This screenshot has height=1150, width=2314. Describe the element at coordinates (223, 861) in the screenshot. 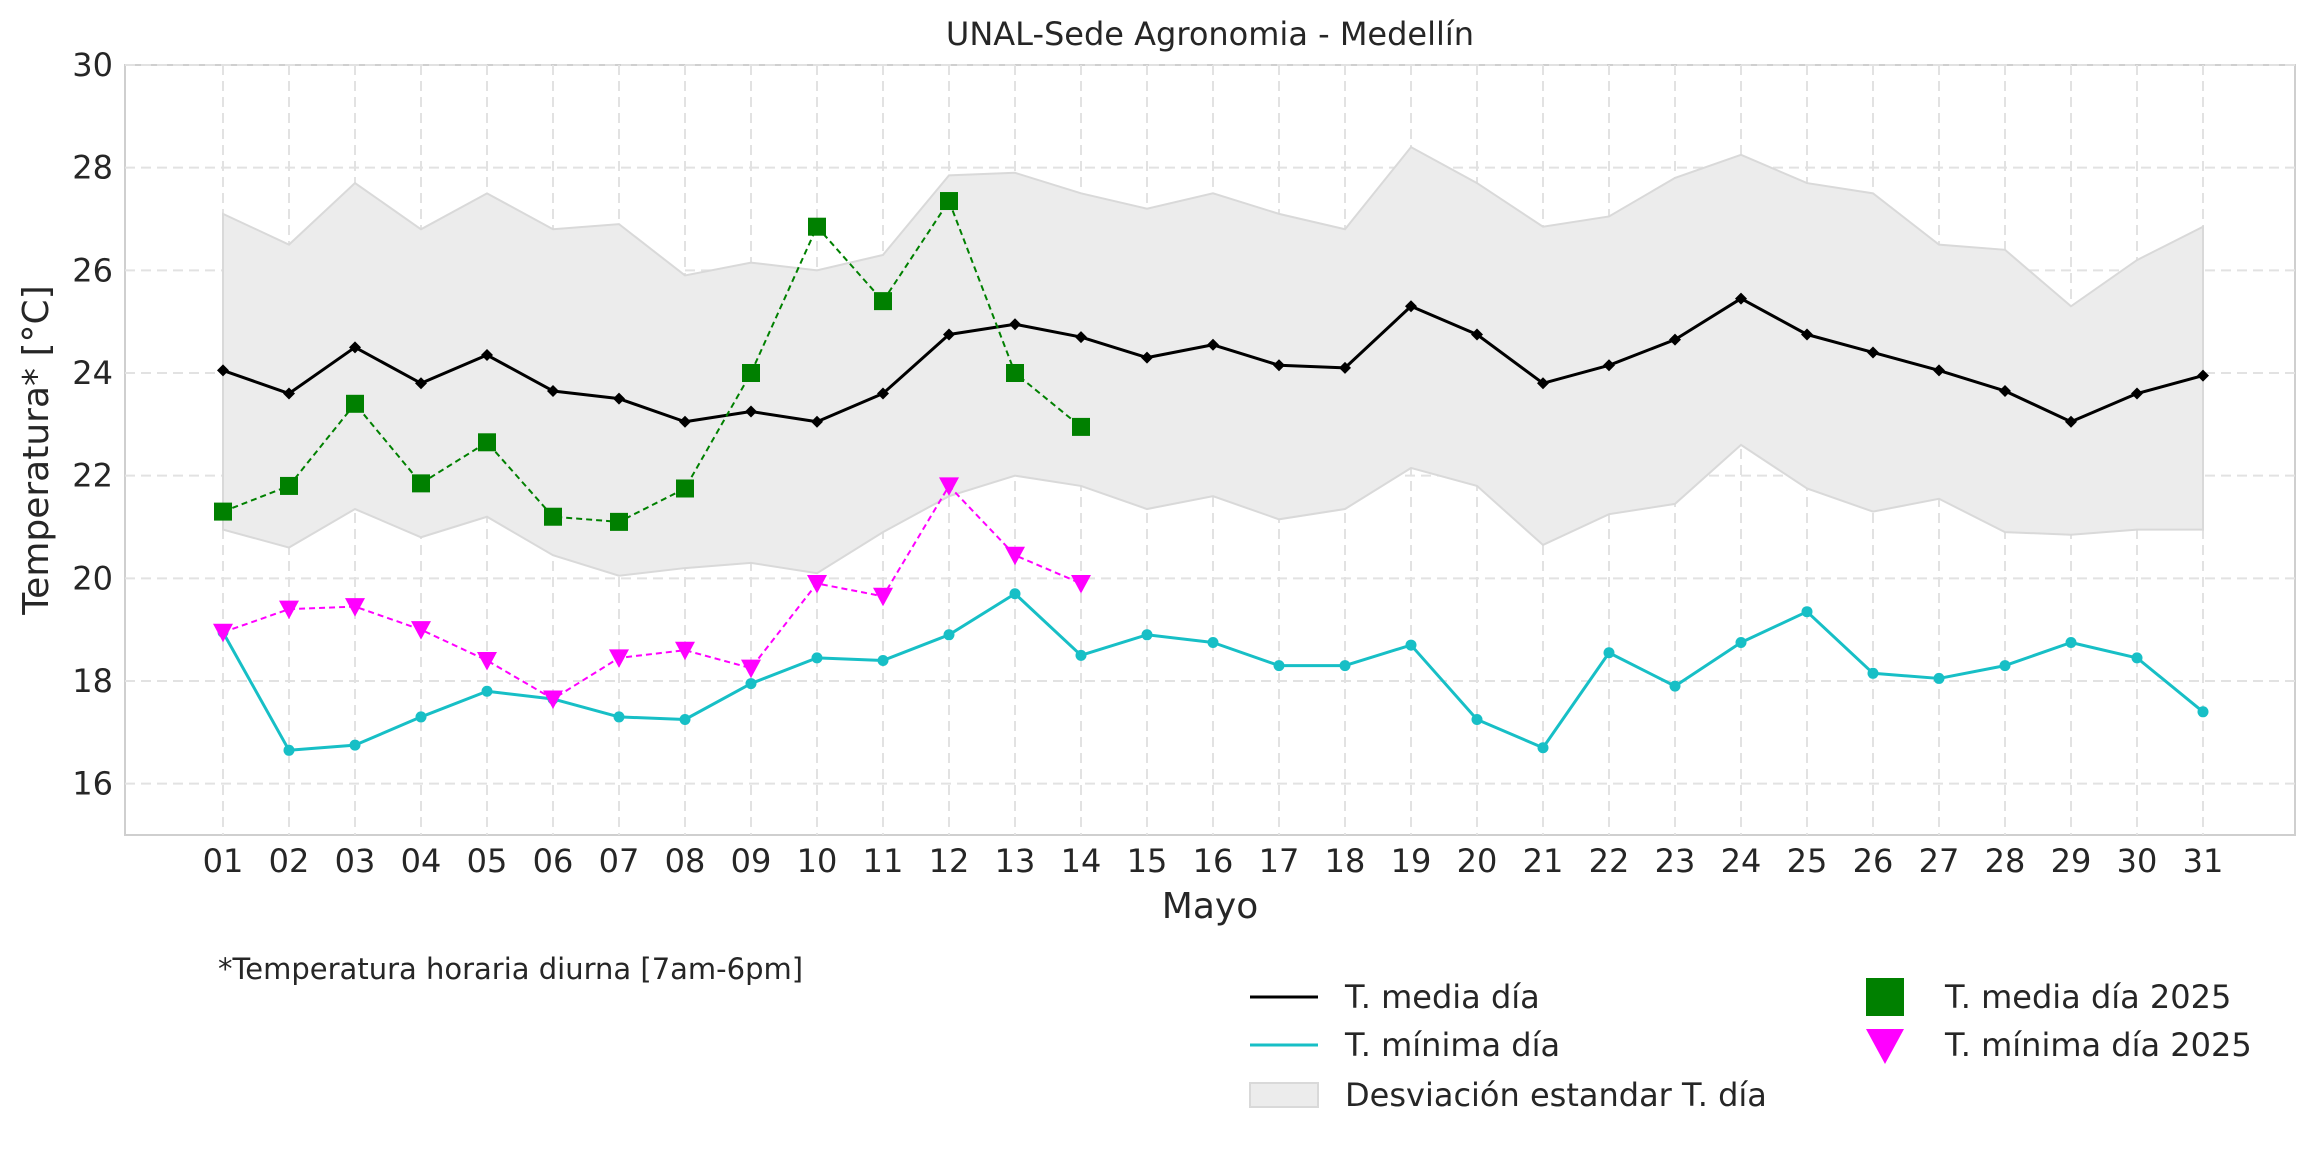

I see `x-tick-label: 01` at that location.